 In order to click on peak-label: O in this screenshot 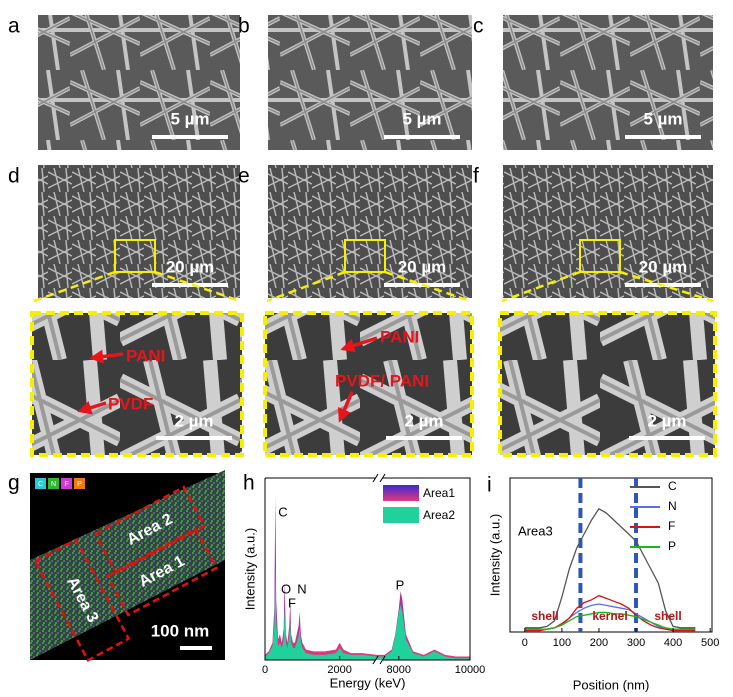, I will do `click(286, 588)`.